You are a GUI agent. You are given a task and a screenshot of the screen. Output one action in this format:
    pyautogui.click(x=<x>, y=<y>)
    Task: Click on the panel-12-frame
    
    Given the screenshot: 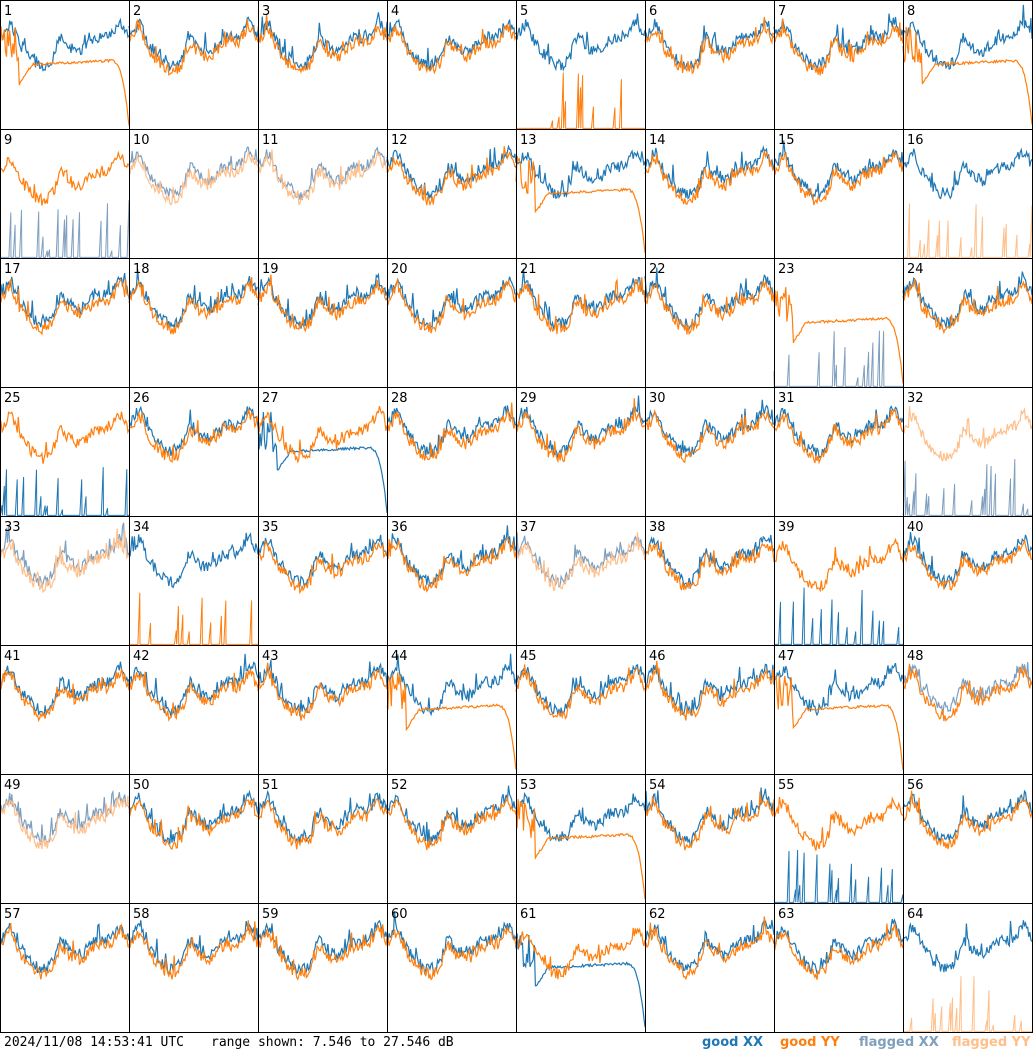 What is the action you would take?
    pyautogui.click(x=452, y=194)
    